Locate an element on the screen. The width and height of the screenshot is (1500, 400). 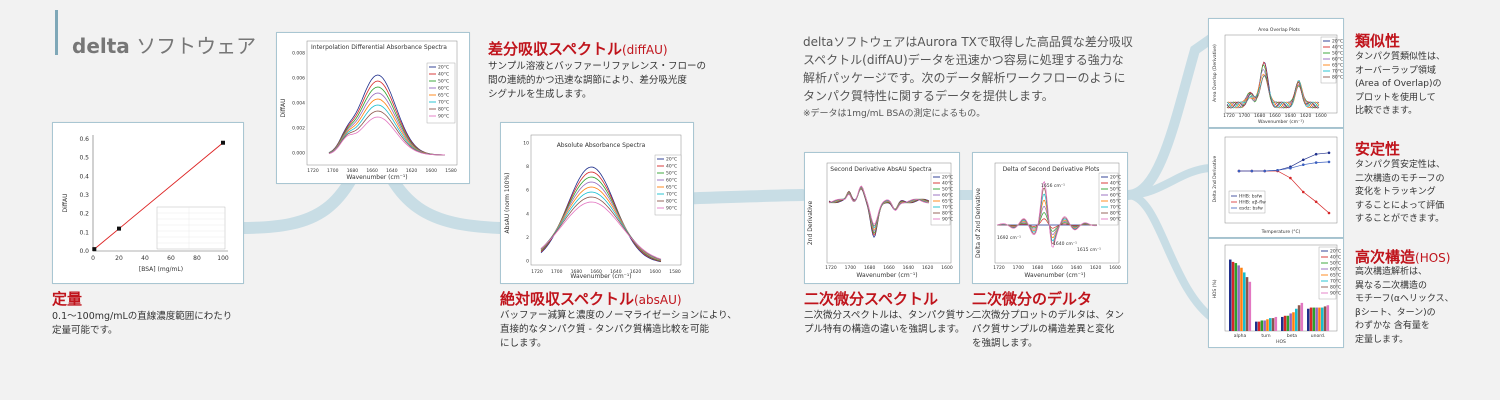
x-tick-label: 1580 is located at coordinates (675, 272).